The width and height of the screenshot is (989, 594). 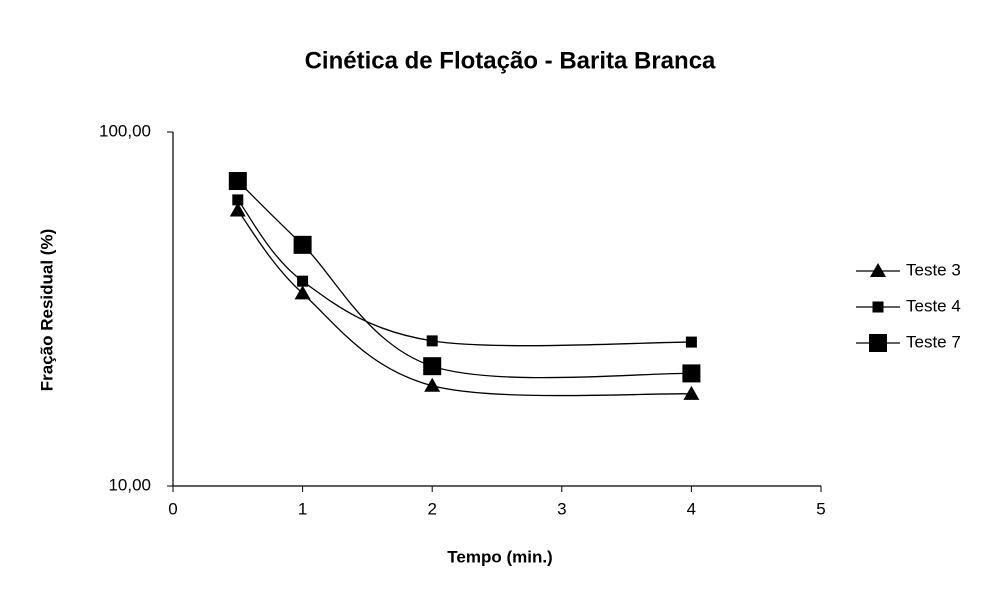 What do you see at coordinates (125, 130) in the screenshot?
I see `y-tick-label: 100,00` at bounding box center [125, 130].